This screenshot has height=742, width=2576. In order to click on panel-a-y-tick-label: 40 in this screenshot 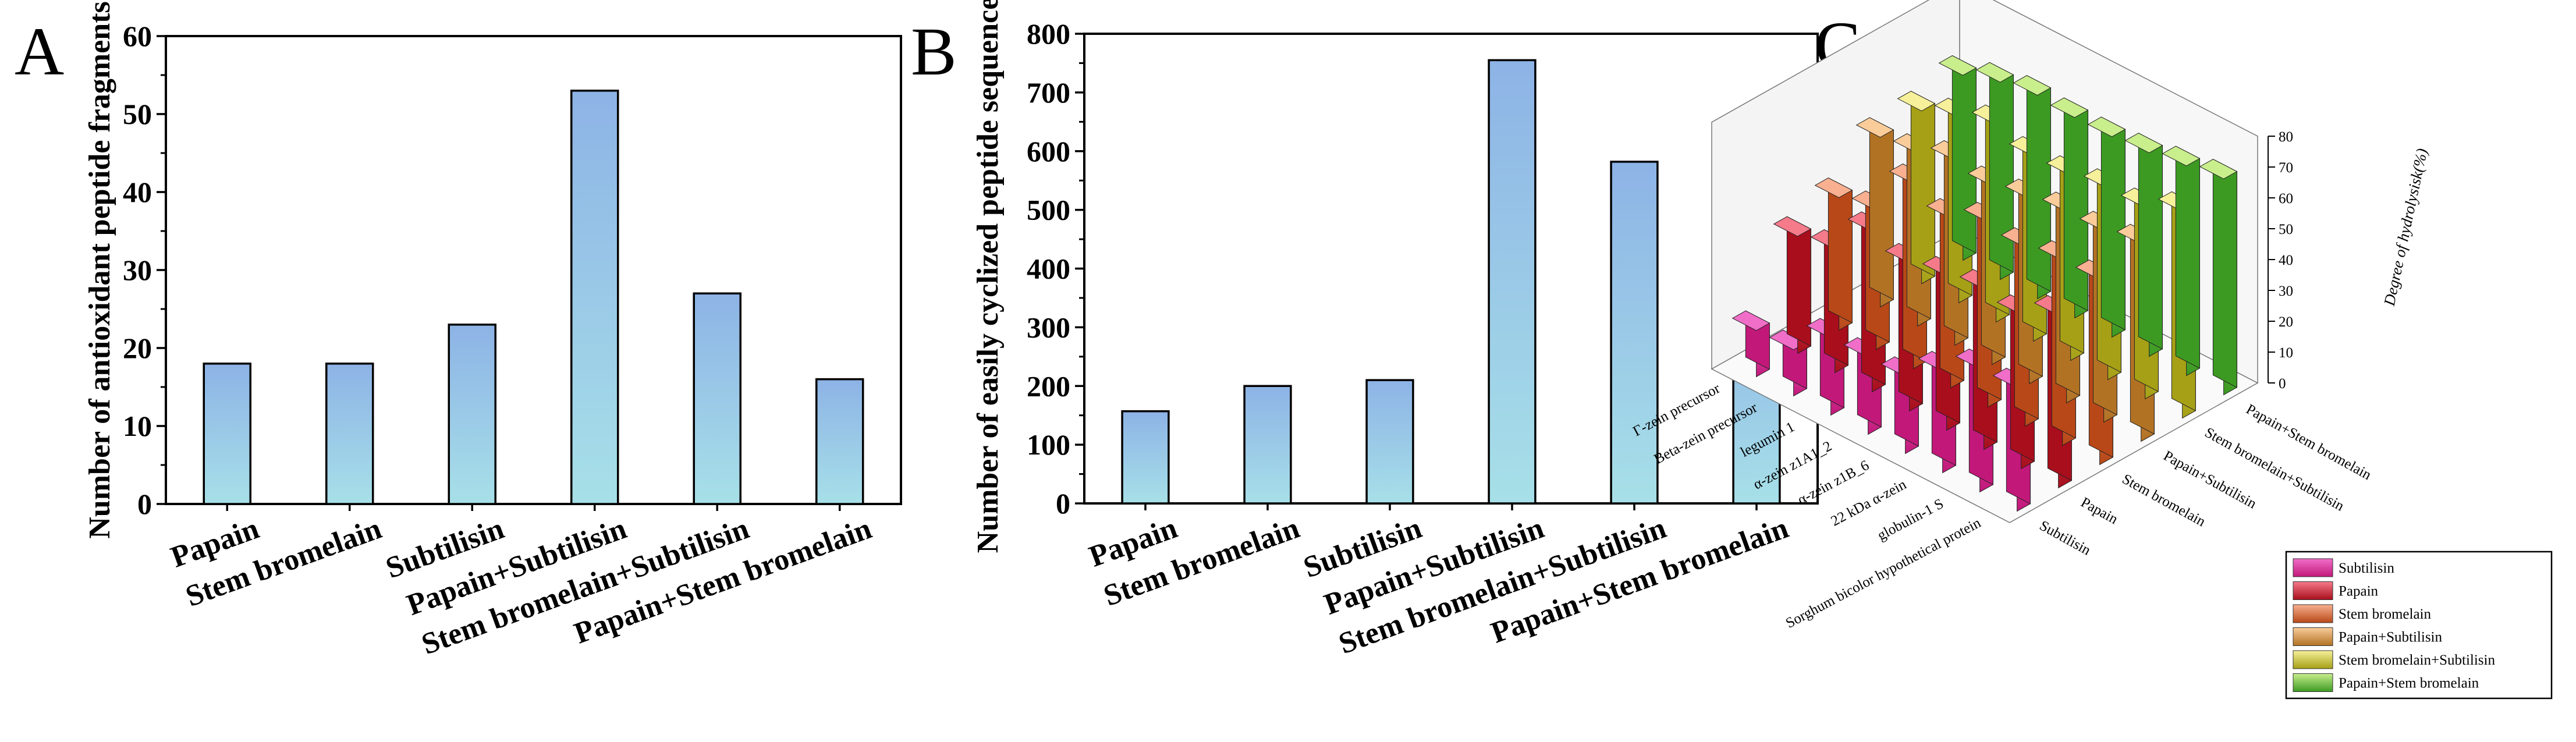, I will do `click(137, 192)`.